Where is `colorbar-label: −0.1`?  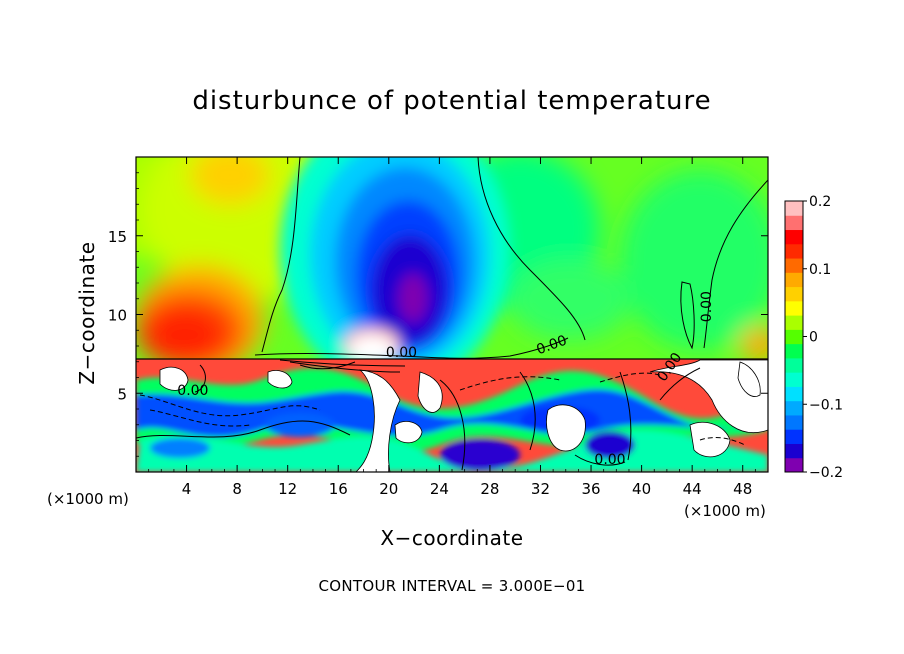
colorbar-label: −0.1 is located at coordinates (826, 405).